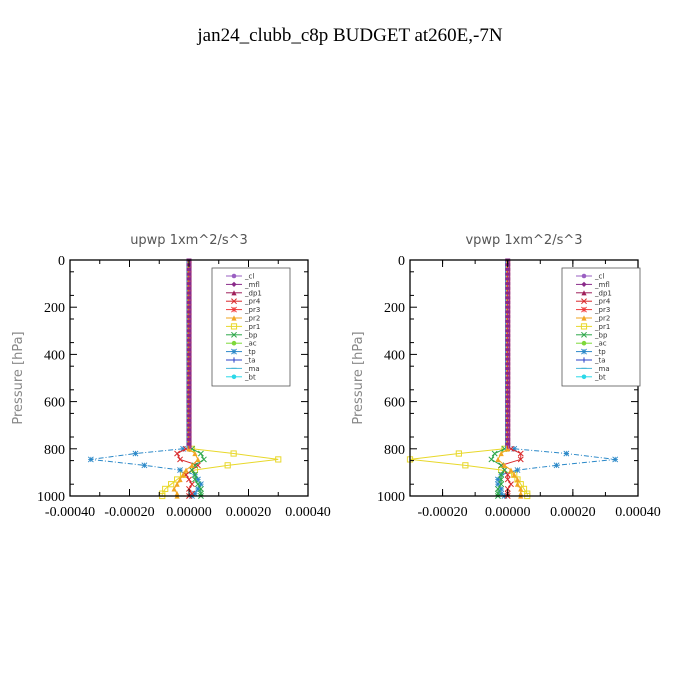 This screenshot has height=700, width=700. What do you see at coordinates (249, 277) in the screenshot?
I see `legend-label: _cl` at bounding box center [249, 277].